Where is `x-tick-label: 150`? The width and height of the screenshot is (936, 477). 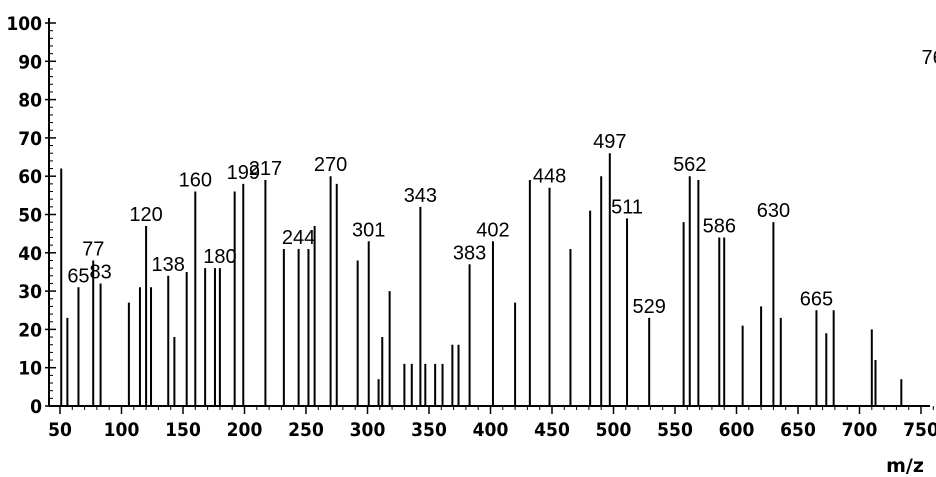
x-tick-label: 150 is located at coordinates (183, 430).